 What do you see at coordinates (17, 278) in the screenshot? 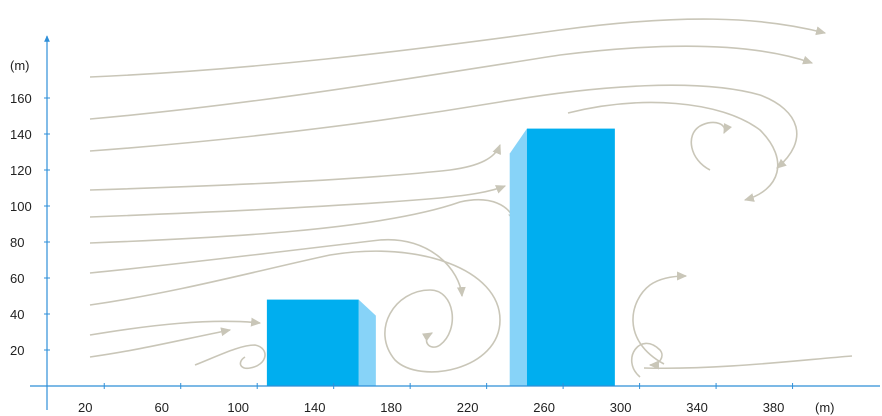
I see `y-tick-label: 60` at bounding box center [17, 278].